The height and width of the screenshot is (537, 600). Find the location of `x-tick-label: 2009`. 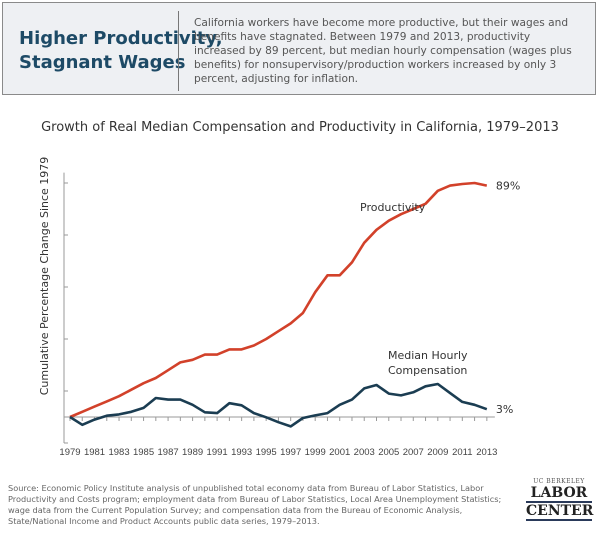

x-tick-label: 2009 is located at coordinates (437, 452).